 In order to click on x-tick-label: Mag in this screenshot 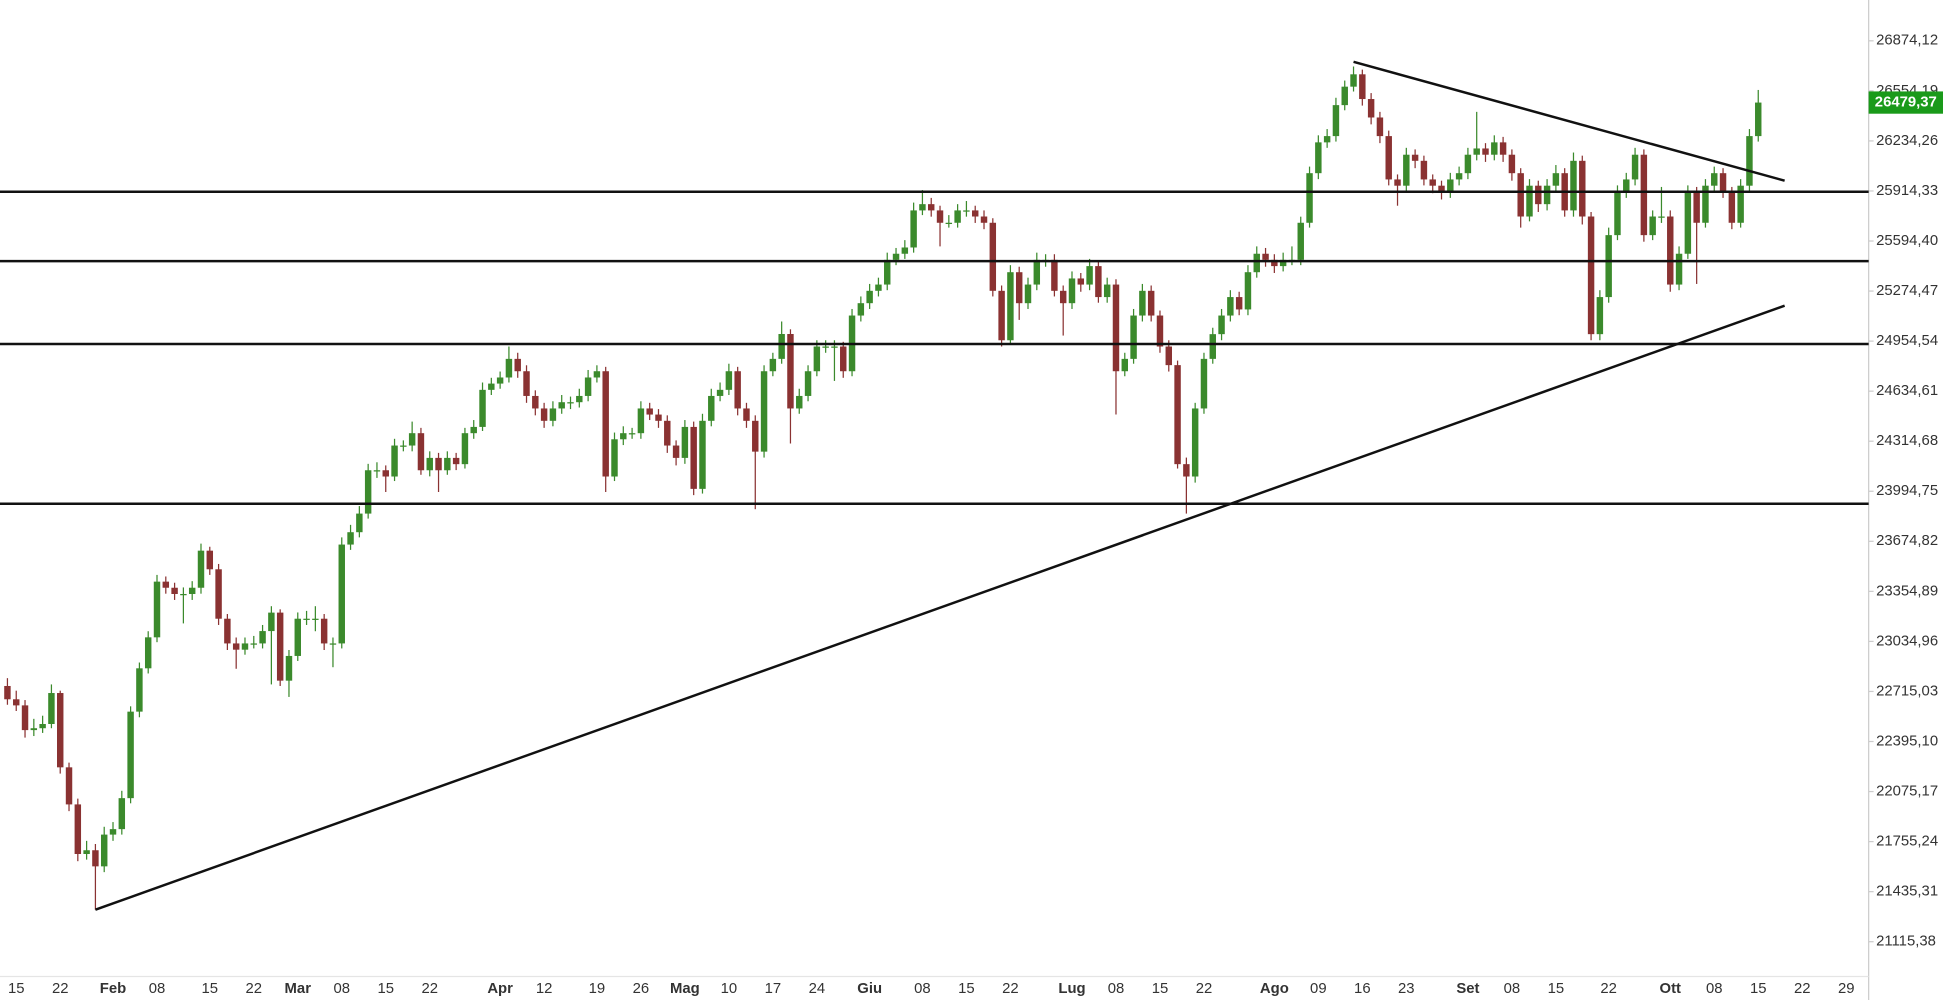, I will do `click(685, 989)`.